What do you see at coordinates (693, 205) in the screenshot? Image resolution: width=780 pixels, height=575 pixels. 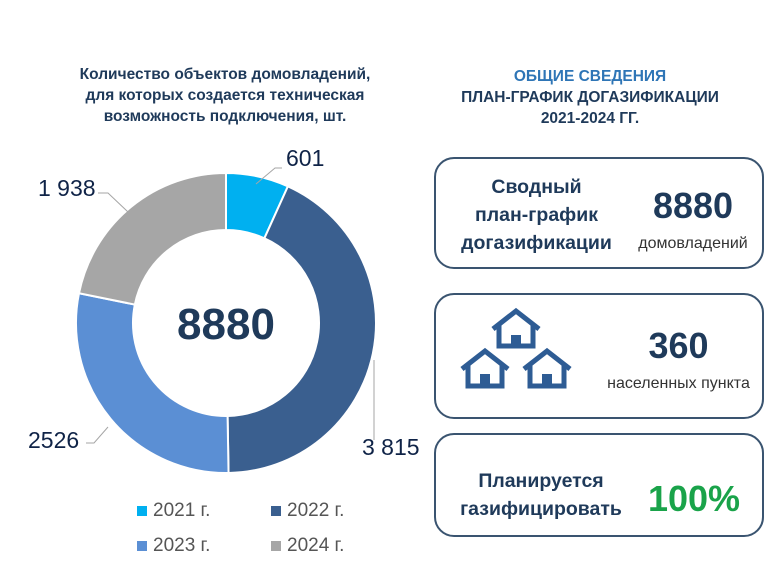 I see `card-value: 8880` at bounding box center [693, 205].